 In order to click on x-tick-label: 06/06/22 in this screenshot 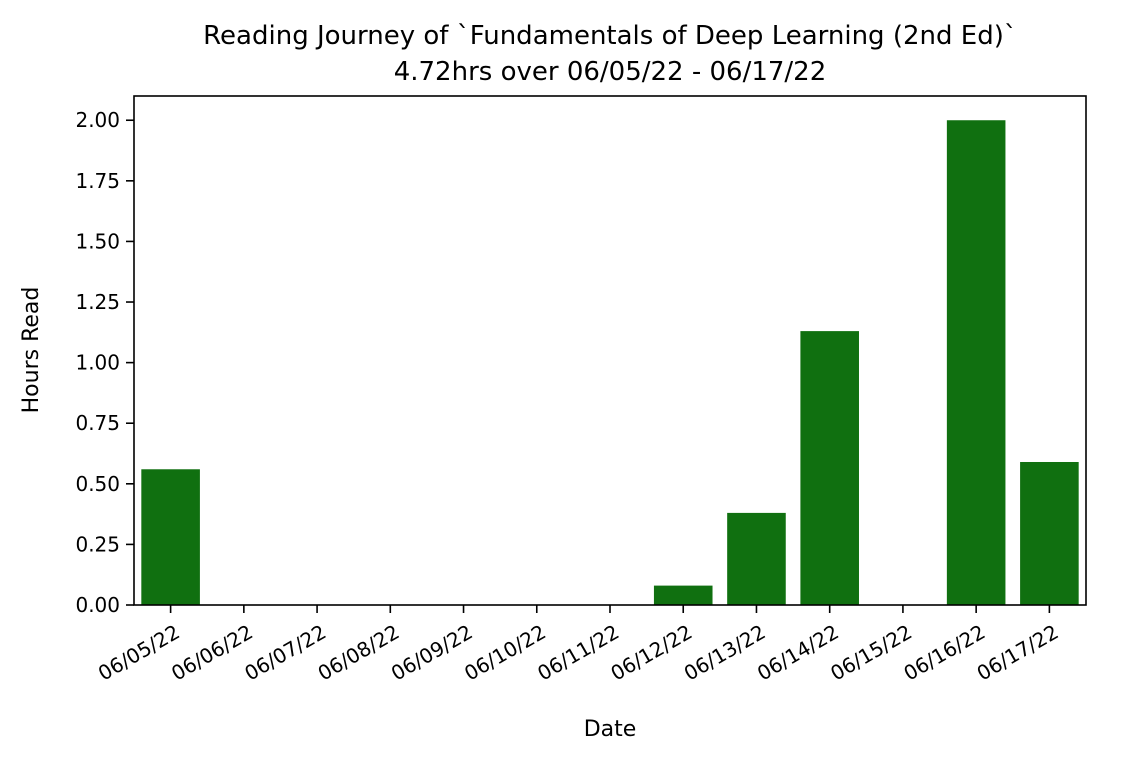, I will do `click(212, 653)`.